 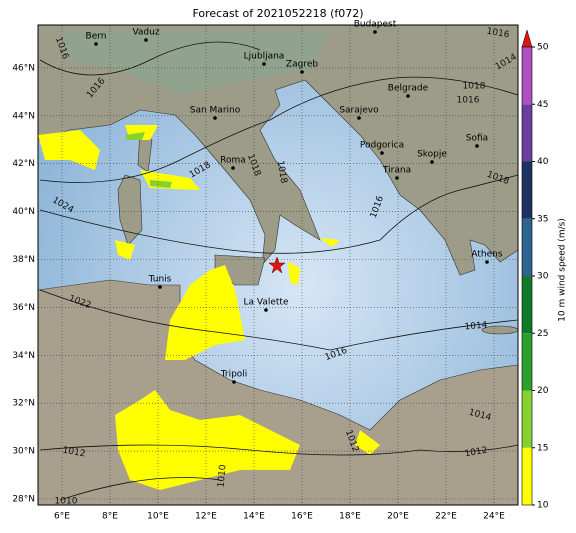 I want to click on colorbar-tick-label: 35, so click(x=542, y=219).